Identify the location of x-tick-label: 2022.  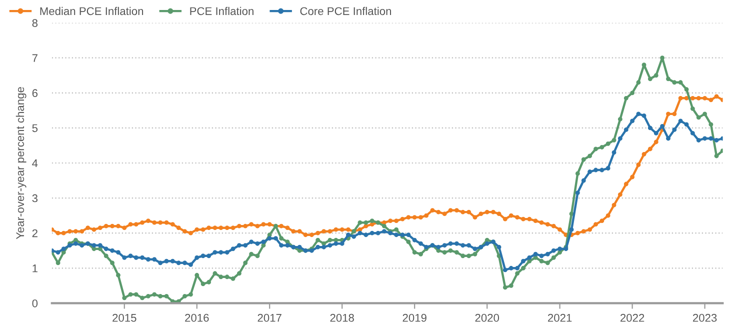
(632, 318).